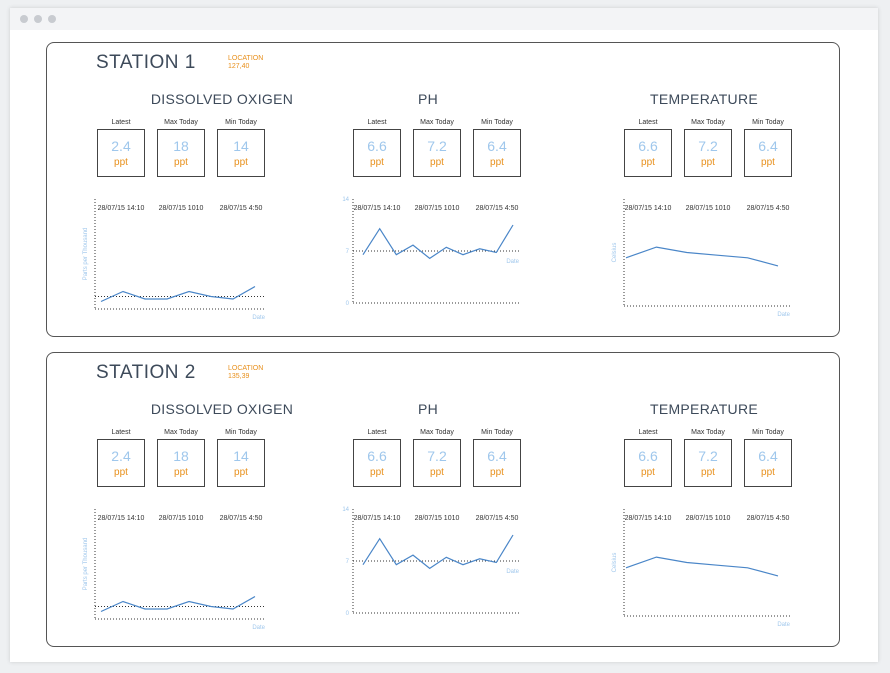  I want to click on stat-box: 18 ppt, so click(181, 463).